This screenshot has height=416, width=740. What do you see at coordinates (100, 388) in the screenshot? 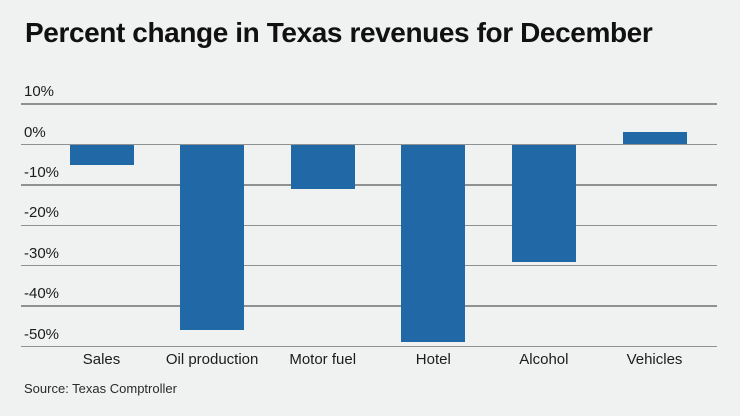
I see `source-note: Source: Texas Comptroller` at bounding box center [100, 388].